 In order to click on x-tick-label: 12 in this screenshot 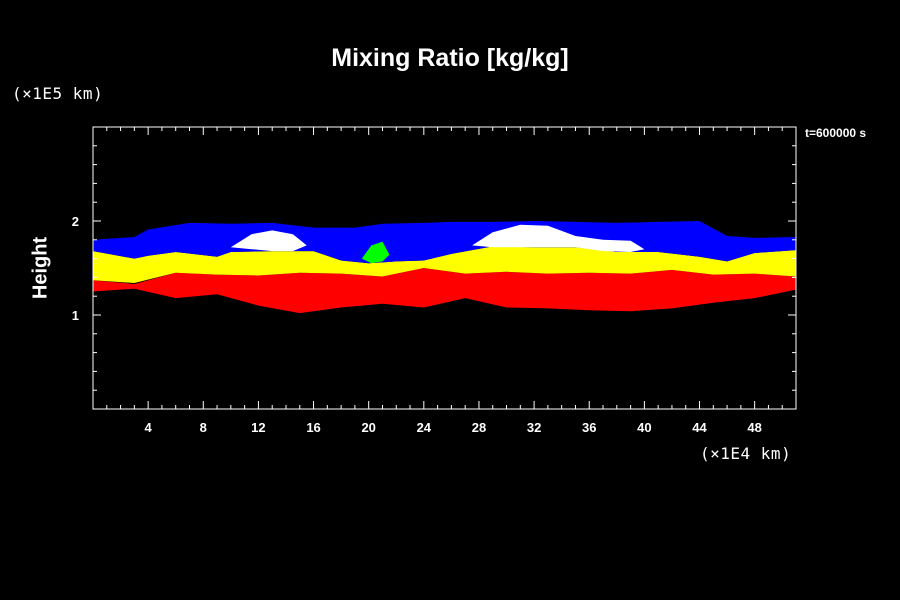, I will do `click(258, 427)`.